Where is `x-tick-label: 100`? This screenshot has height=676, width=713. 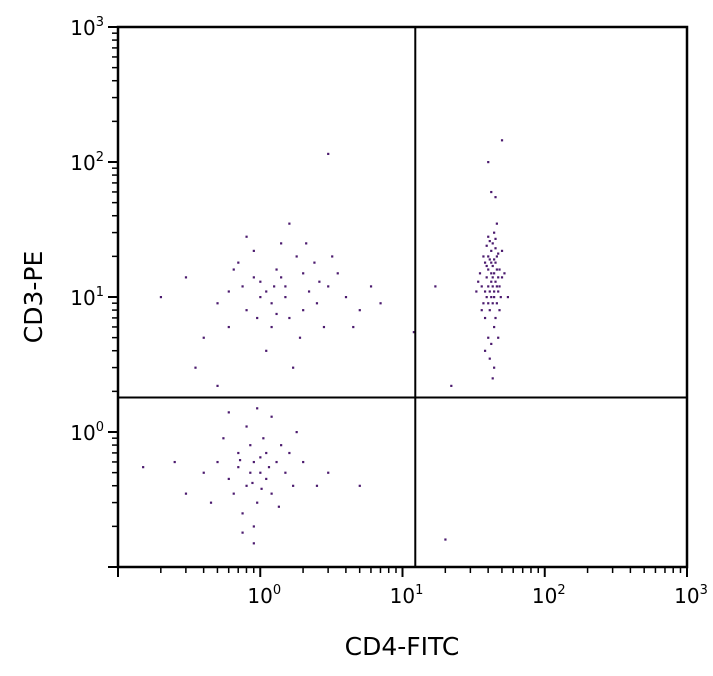
x-tick-label: 100 is located at coordinates (264, 595).